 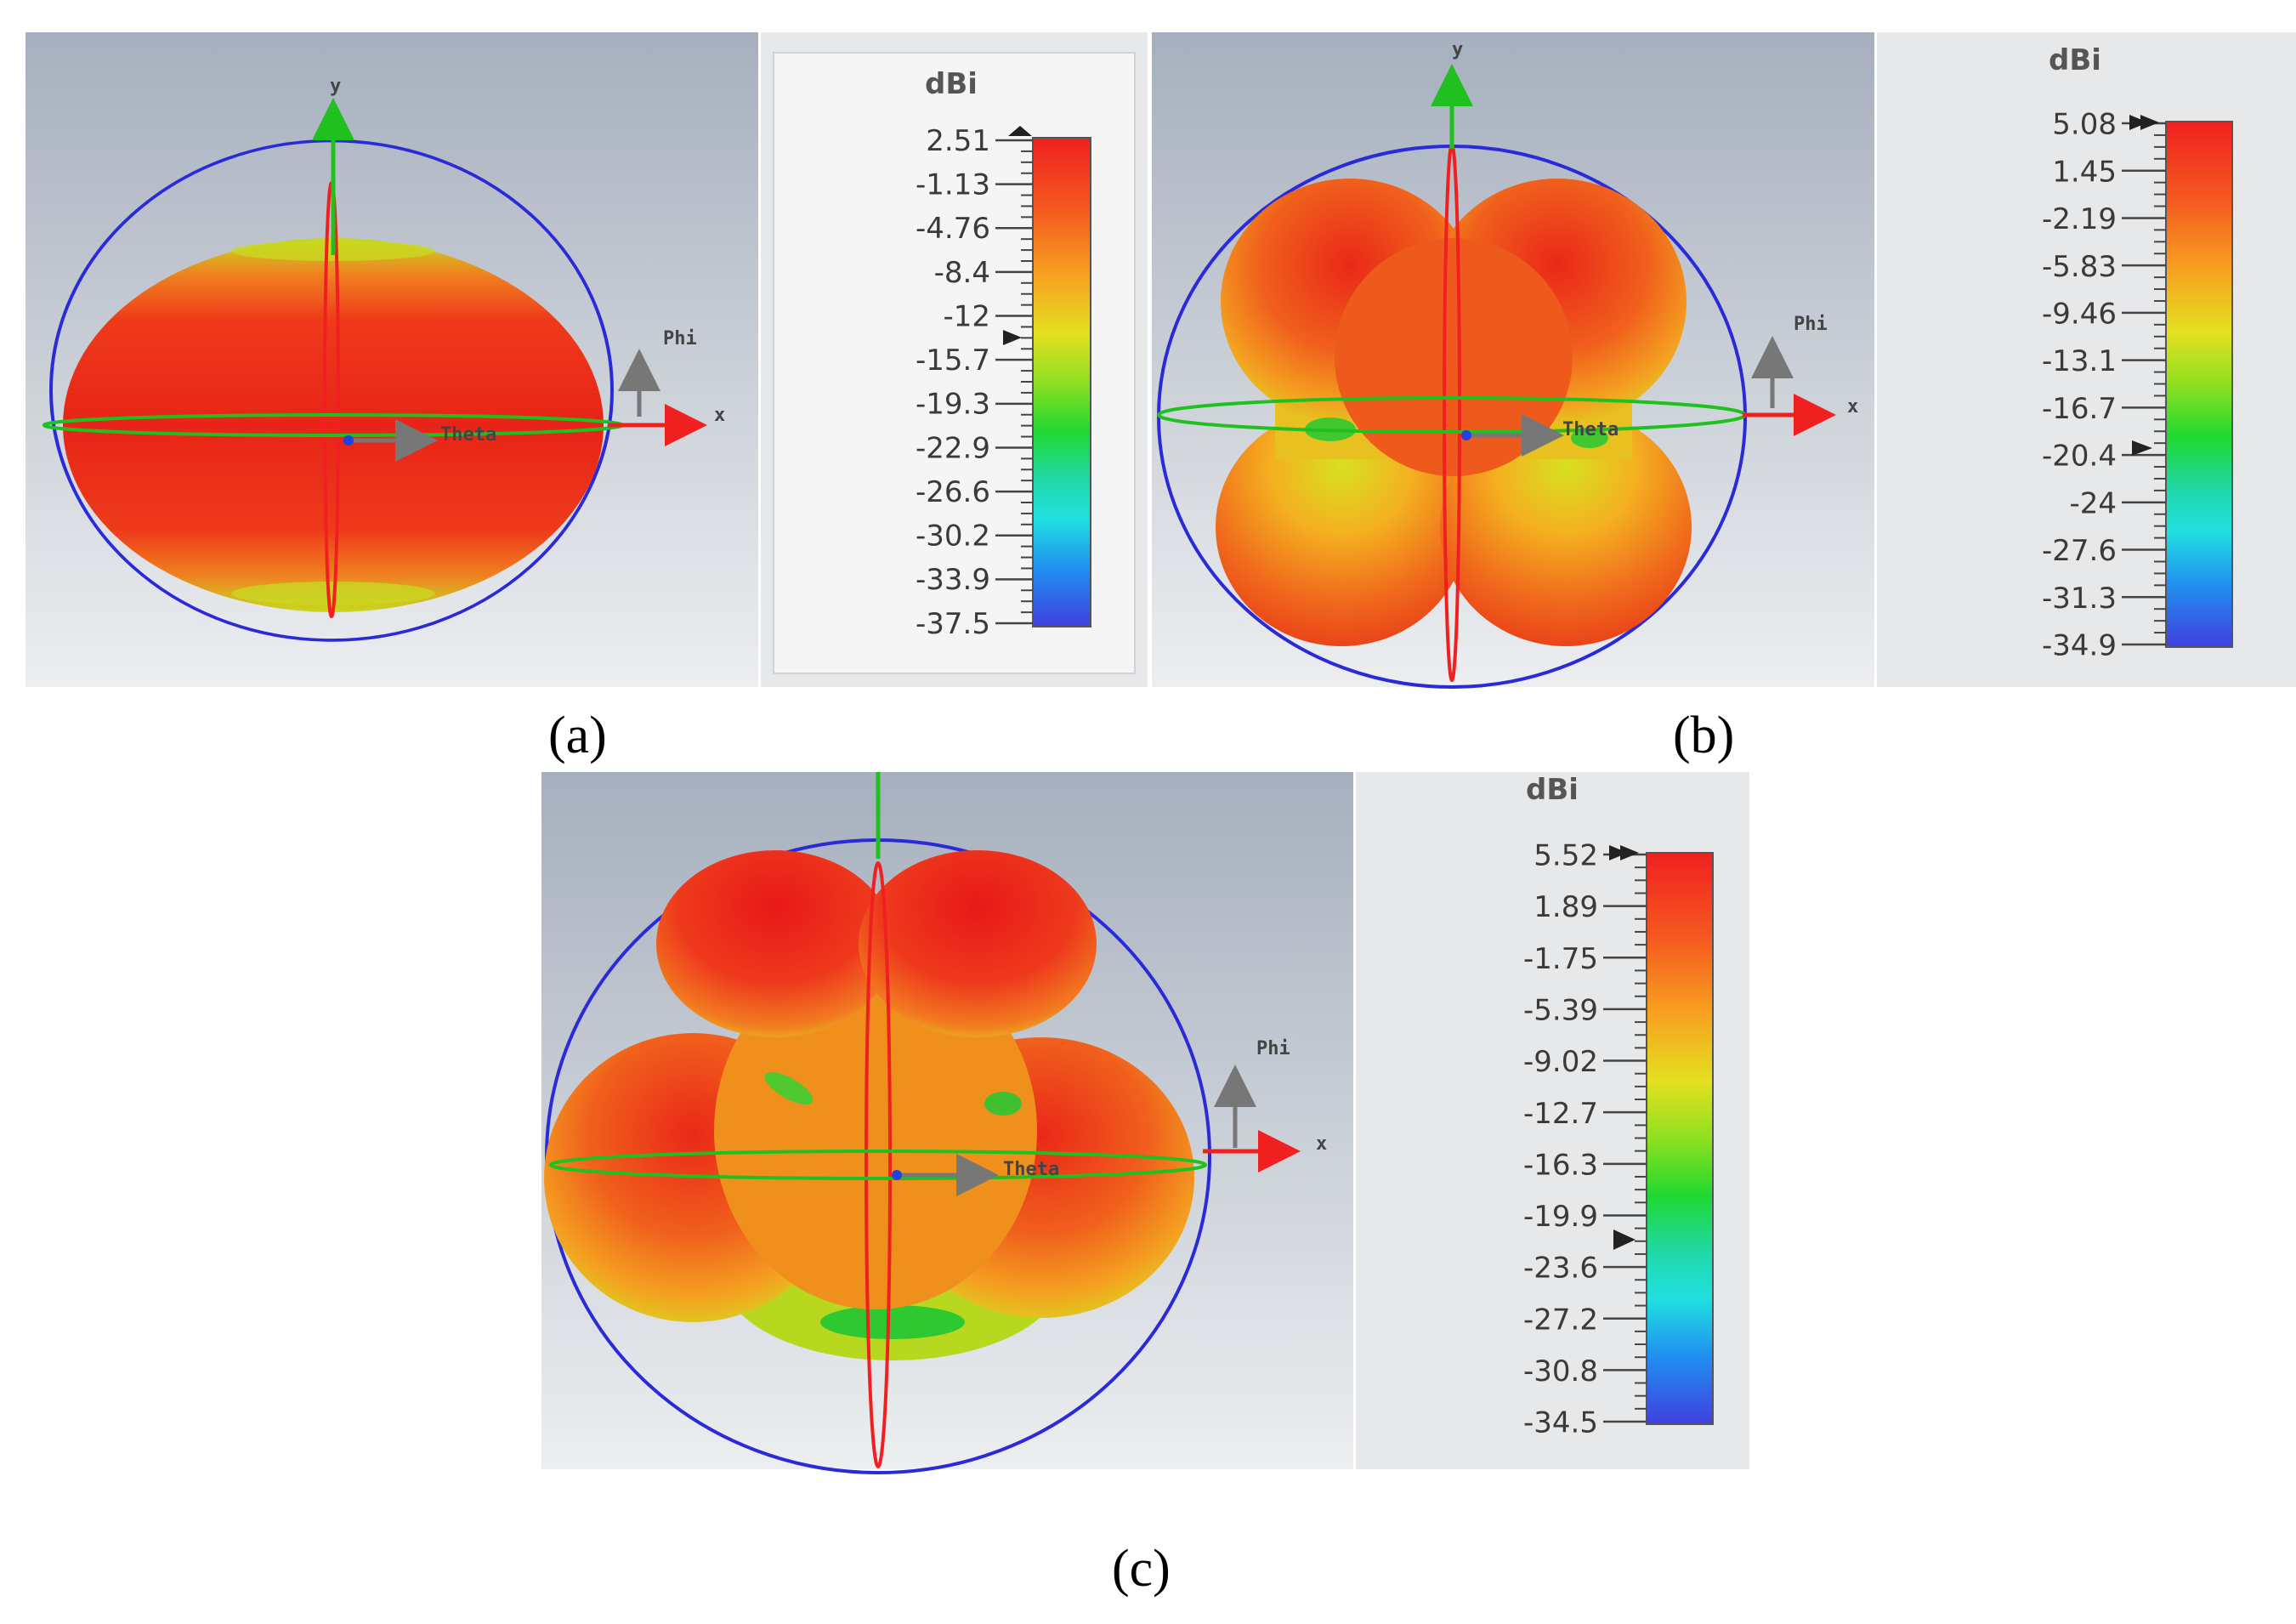 What do you see at coordinates (1061, 382) in the screenshot?
I see `panel-a-colorbar` at bounding box center [1061, 382].